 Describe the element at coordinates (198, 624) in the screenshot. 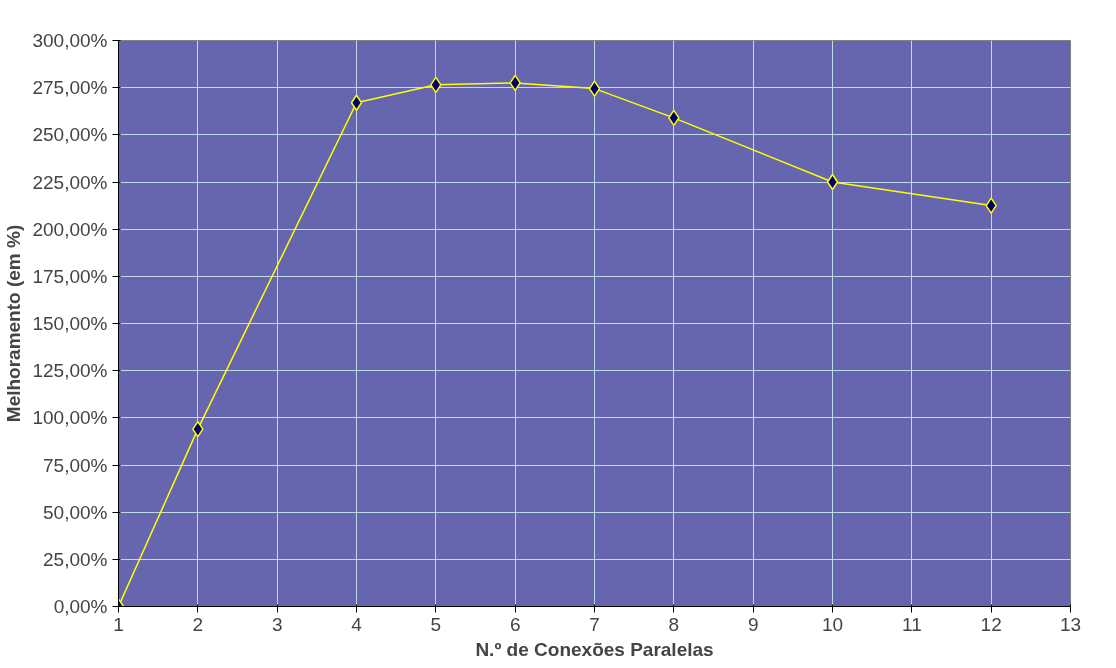

I see `x-tick-label: 2` at that location.